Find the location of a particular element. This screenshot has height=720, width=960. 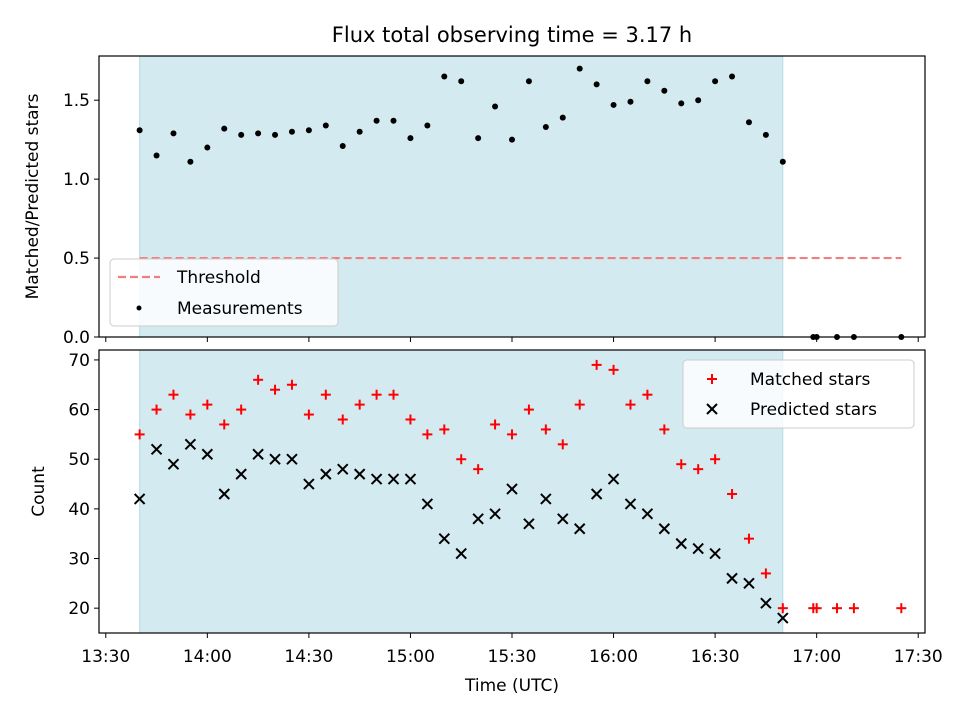

x-tick-label: 17:00 is located at coordinates (816, 657).